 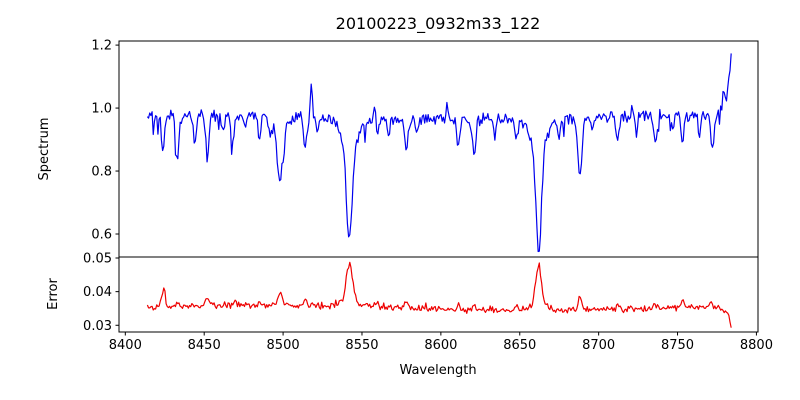 What do you see at coordinates (97, 292) in the screenshot?
I see `error-y-tick-label: 0.04` at bounding box center [97, 292].